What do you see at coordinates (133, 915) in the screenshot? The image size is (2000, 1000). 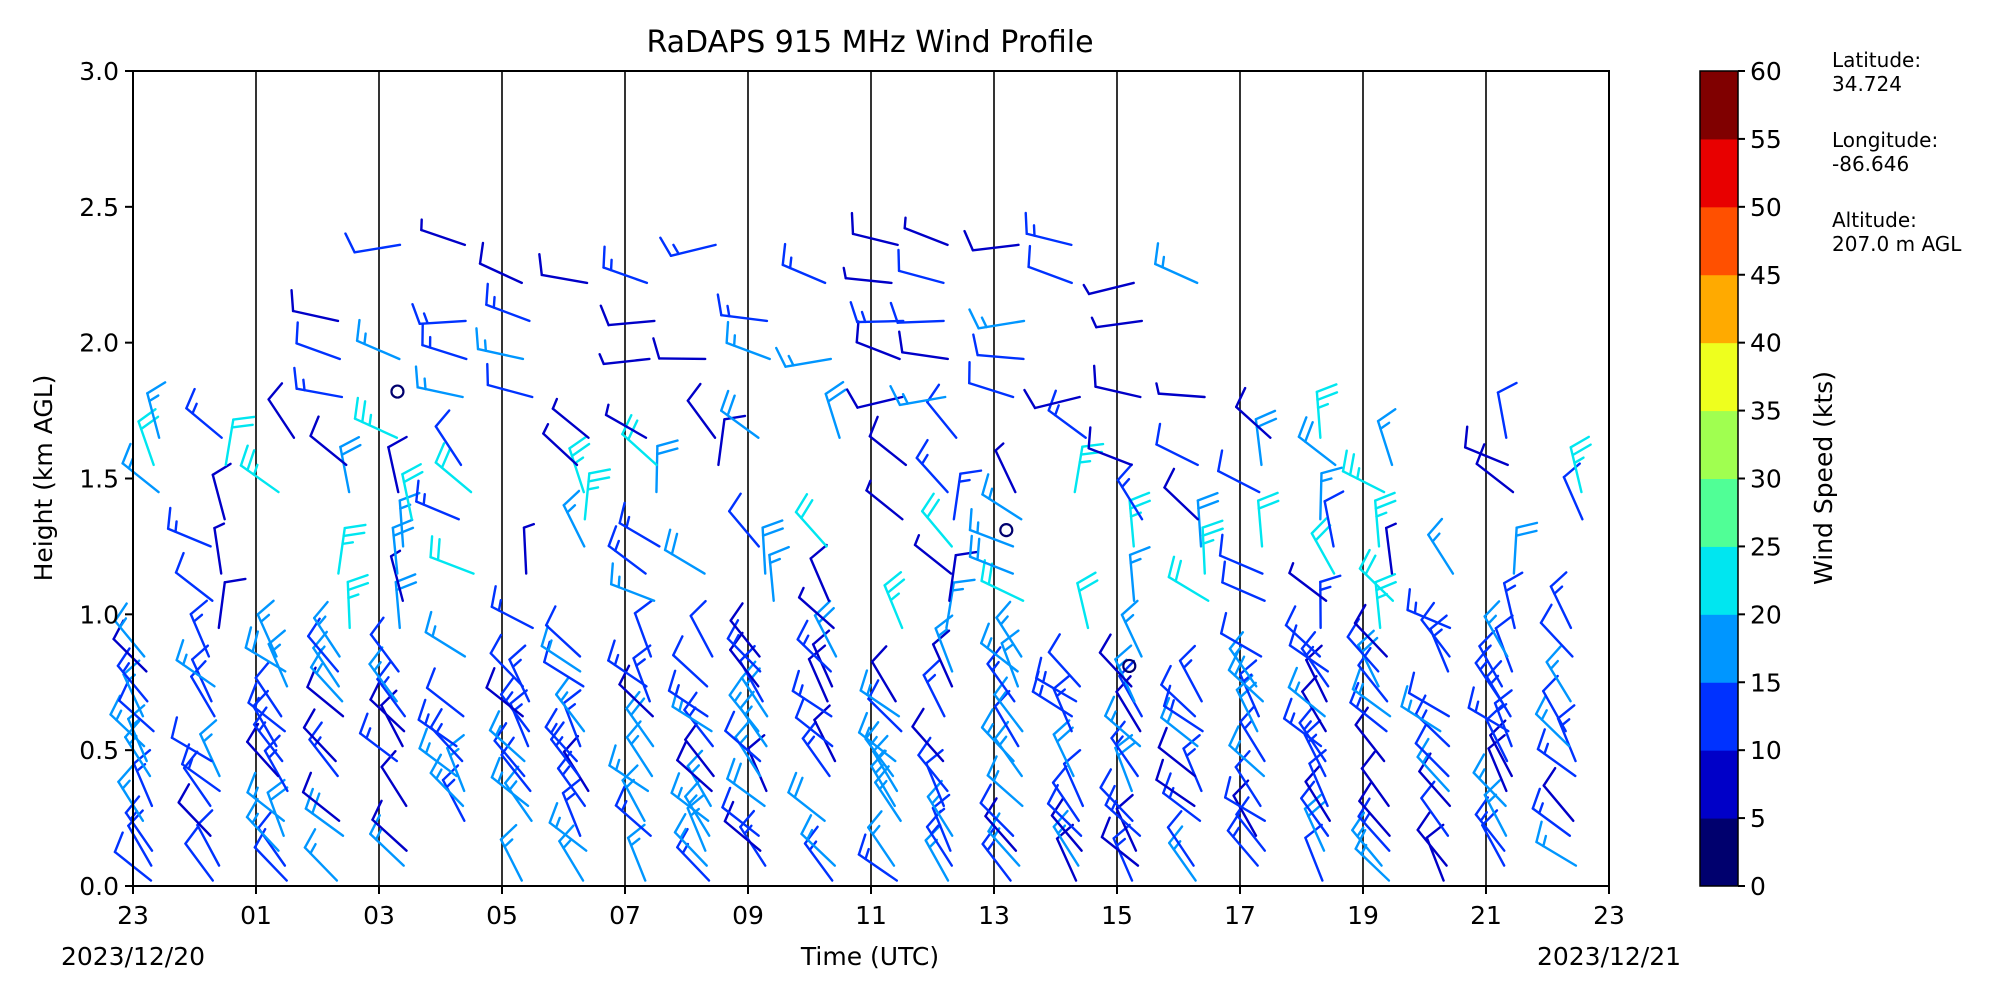 I see `x-tick-label: 23` at bounding box center [133, 915].